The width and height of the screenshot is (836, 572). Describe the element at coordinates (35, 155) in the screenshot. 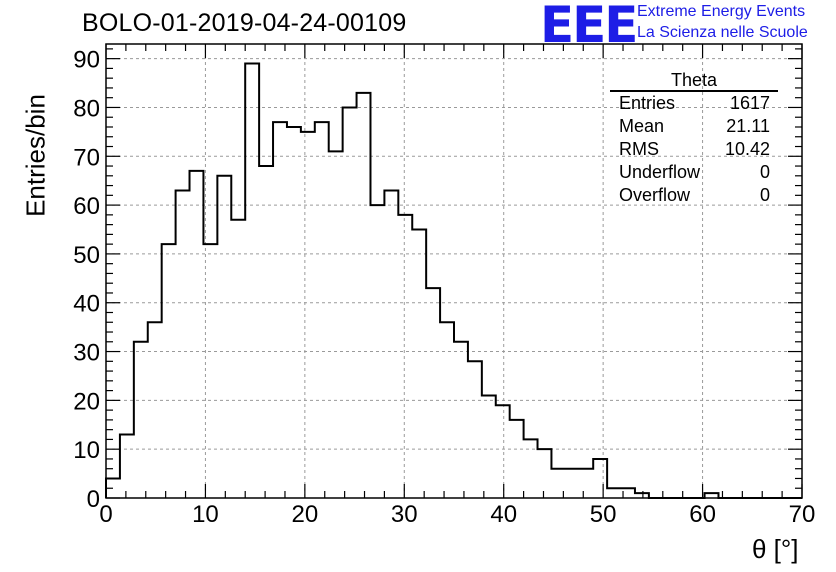

I see `y-axis-label: Entries/bin` at that location.